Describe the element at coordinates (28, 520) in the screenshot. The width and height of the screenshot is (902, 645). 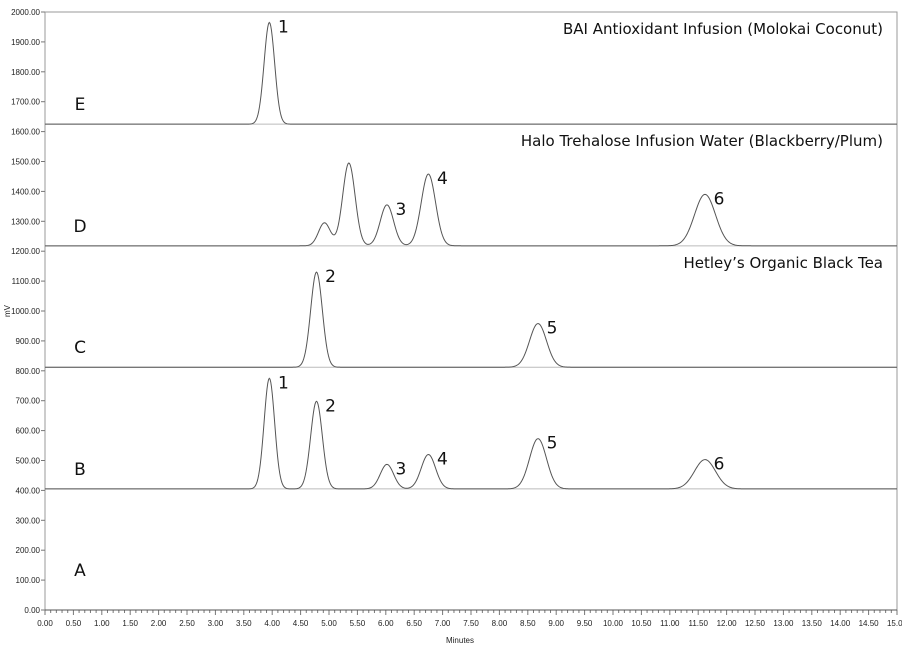
I see `y-tick-label: 300.00` at that location.